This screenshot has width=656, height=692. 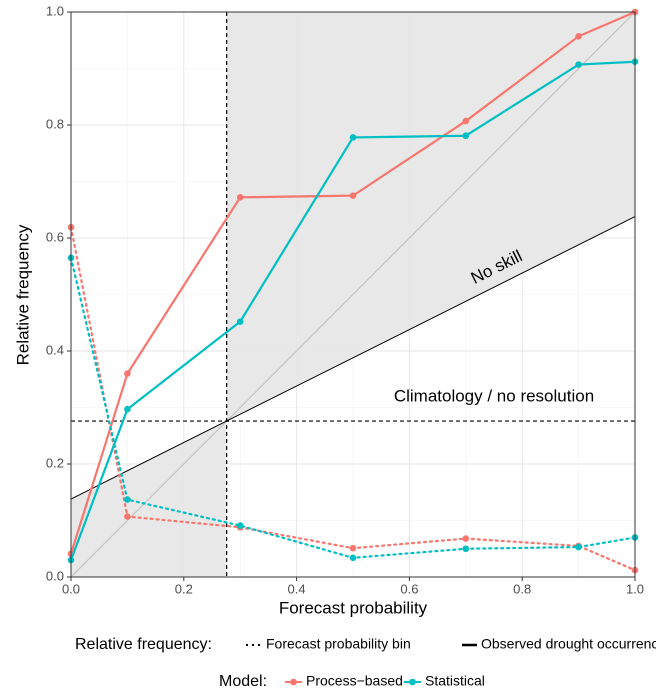 I want to click on x-tick-label: 0.0, so click(x=71, y=588).